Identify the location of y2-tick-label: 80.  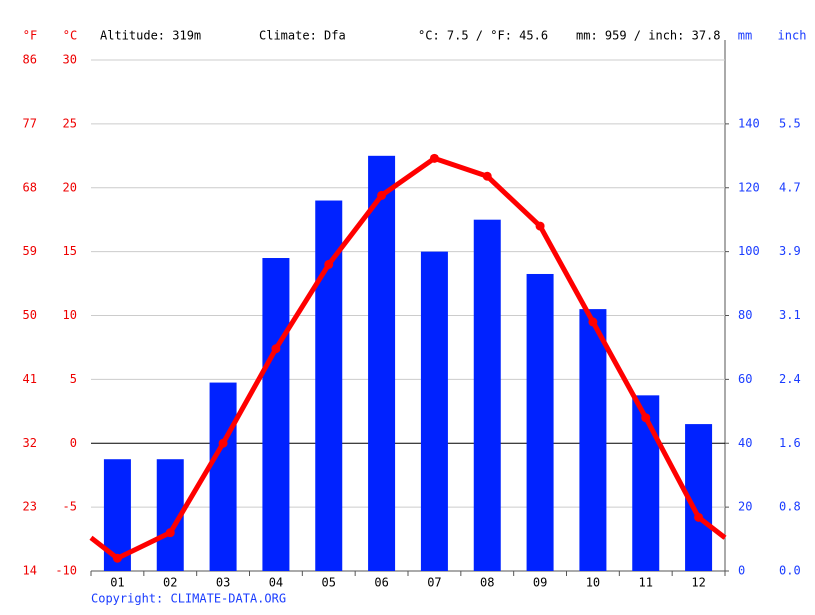
(745, 315).